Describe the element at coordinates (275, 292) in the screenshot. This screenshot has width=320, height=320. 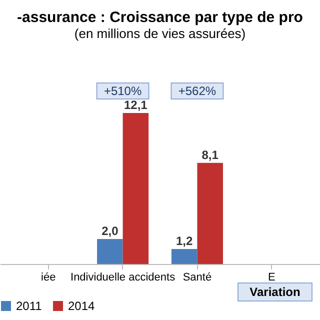
I see `text: Variation` at that location.